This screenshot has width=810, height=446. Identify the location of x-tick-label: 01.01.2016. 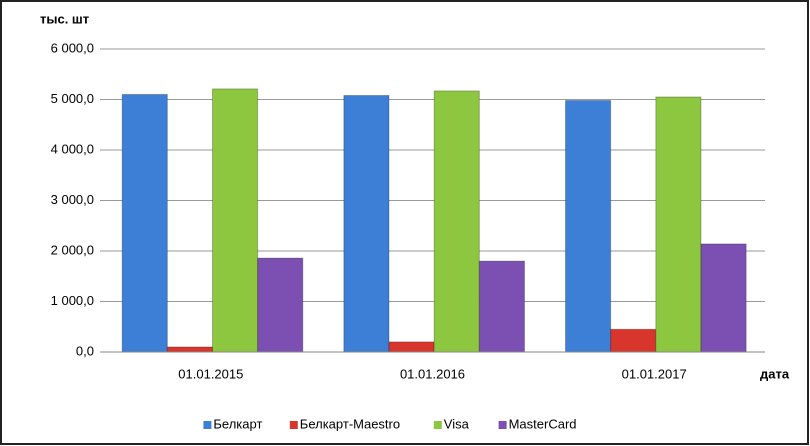
(432, 373).